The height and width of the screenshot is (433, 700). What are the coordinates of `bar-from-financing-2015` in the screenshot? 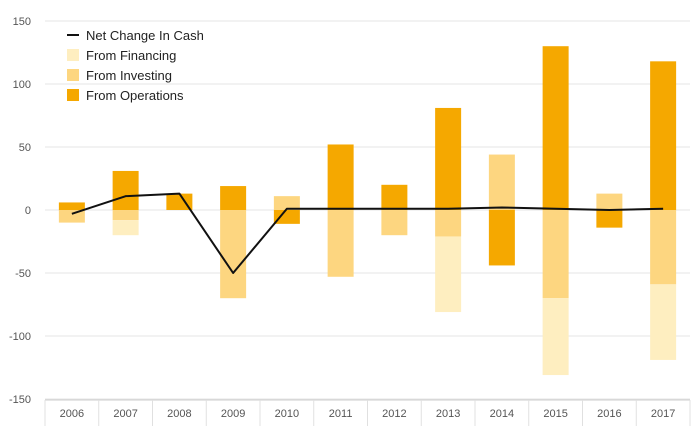 It's located at (555, 337).